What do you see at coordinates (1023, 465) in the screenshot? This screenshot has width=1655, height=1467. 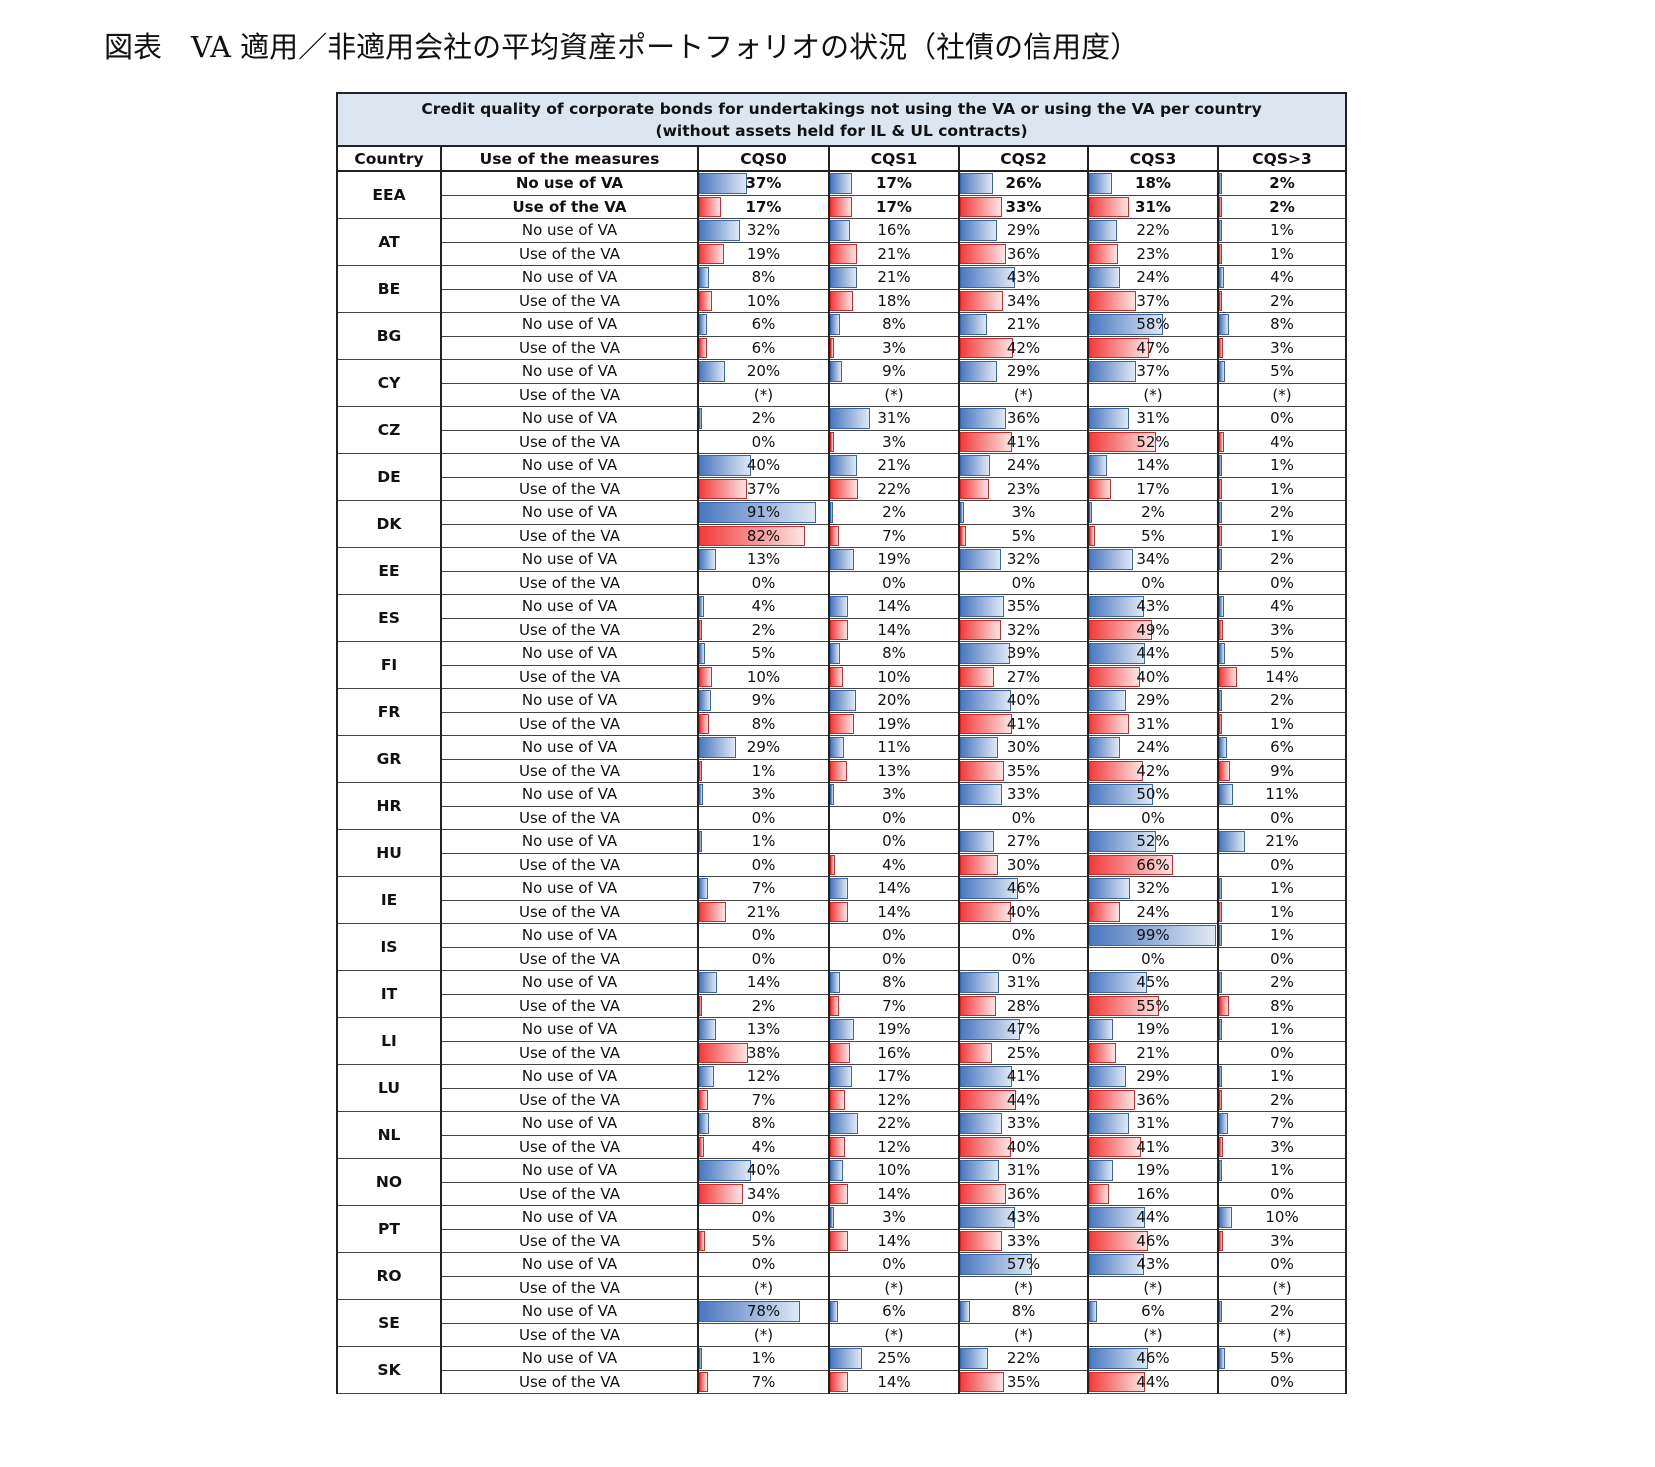 I see `value-cell: 24%` at bounding box center [1023, 465].